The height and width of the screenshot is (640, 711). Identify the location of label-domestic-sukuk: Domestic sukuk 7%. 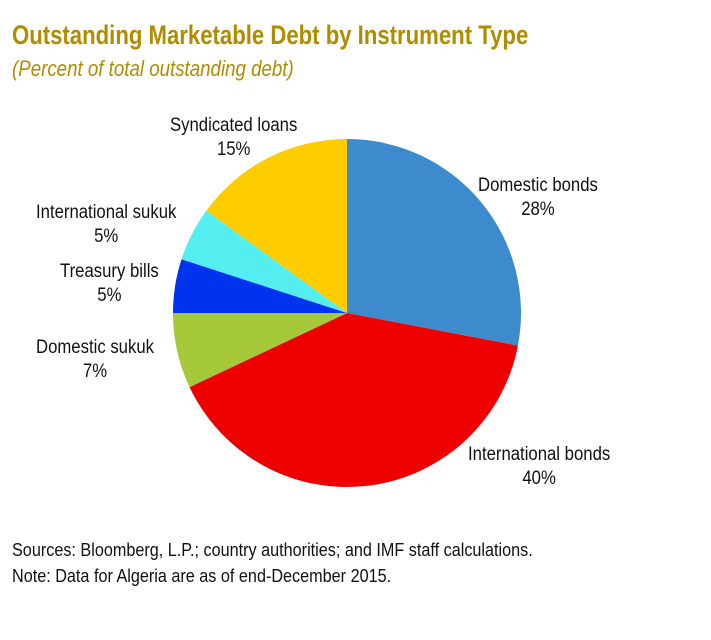
(95, 360).